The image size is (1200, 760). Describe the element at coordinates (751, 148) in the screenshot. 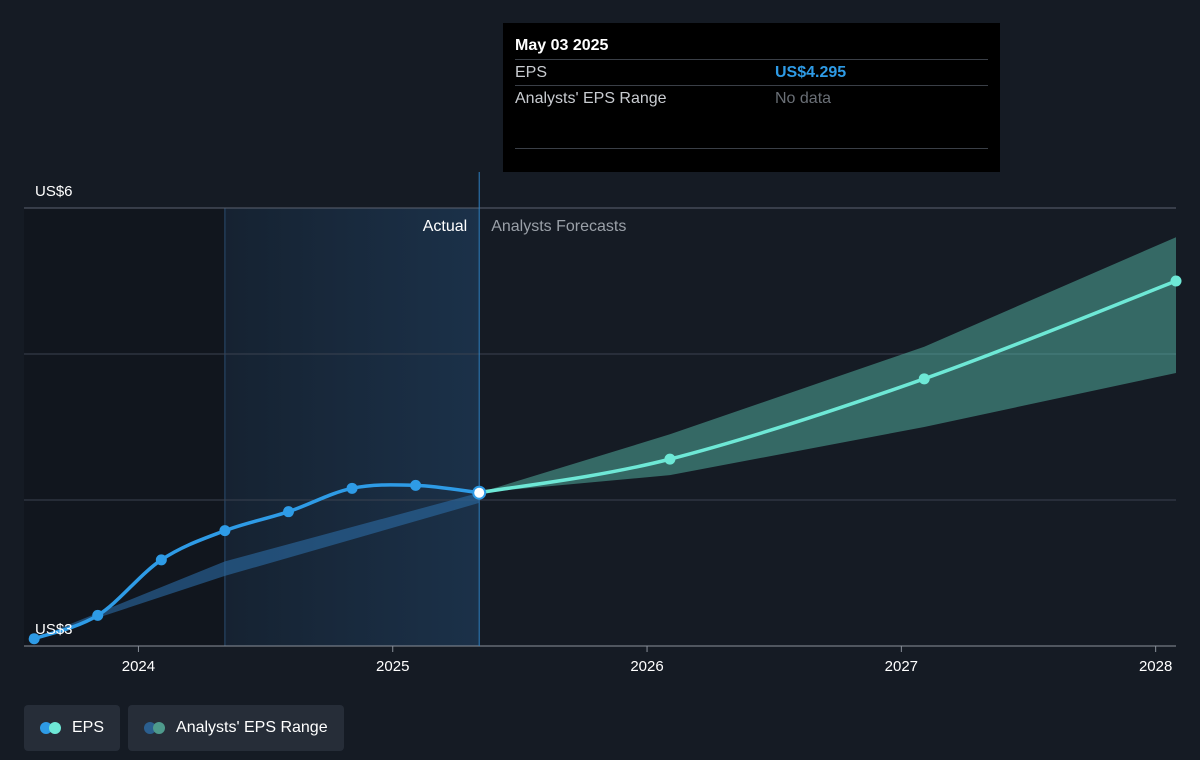

I see `tooltip-divider` at that location.